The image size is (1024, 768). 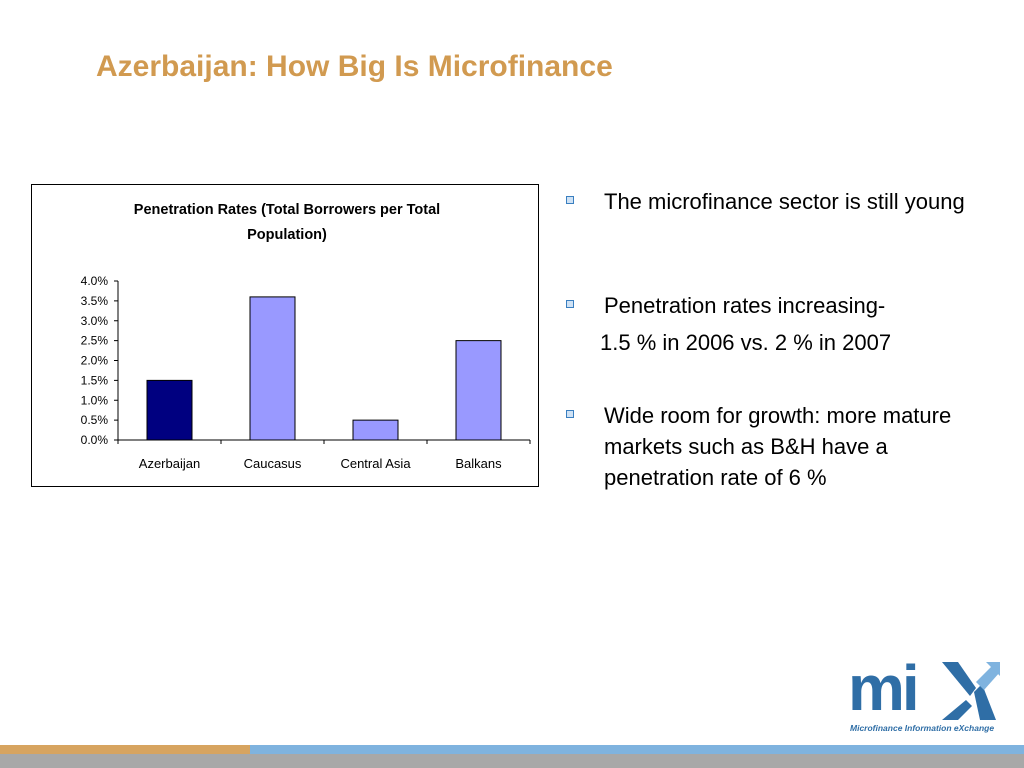 What do you see at coordinates (125, 749) in the screenshot?
I see `footer-bar-accent` at bounding box center [125, 749].